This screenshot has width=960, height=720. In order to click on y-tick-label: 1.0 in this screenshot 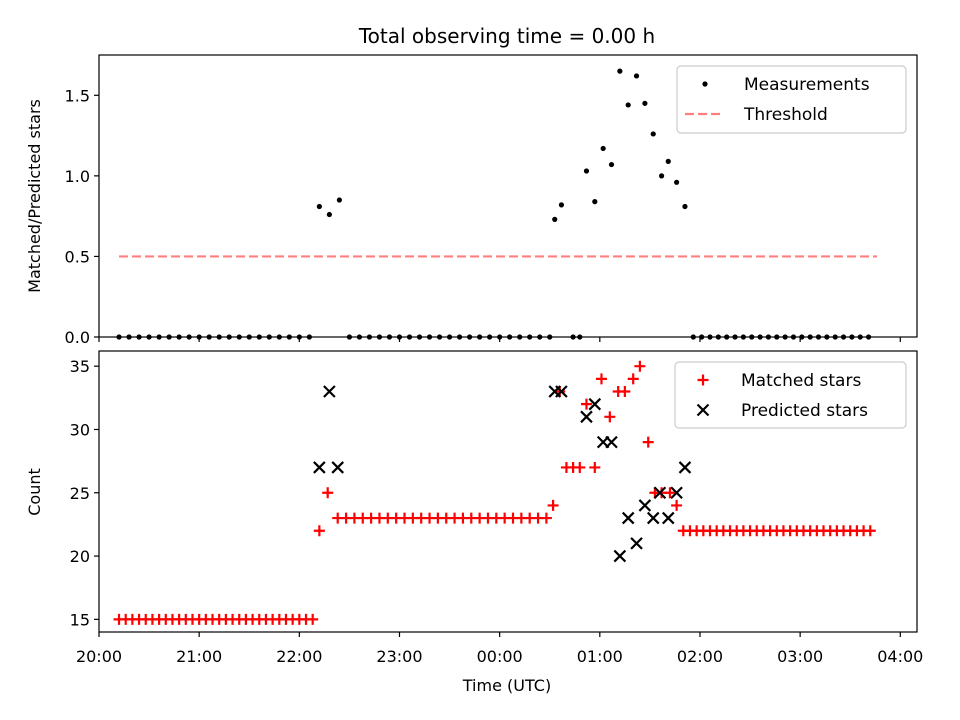, I will do `click(77, 176)`.